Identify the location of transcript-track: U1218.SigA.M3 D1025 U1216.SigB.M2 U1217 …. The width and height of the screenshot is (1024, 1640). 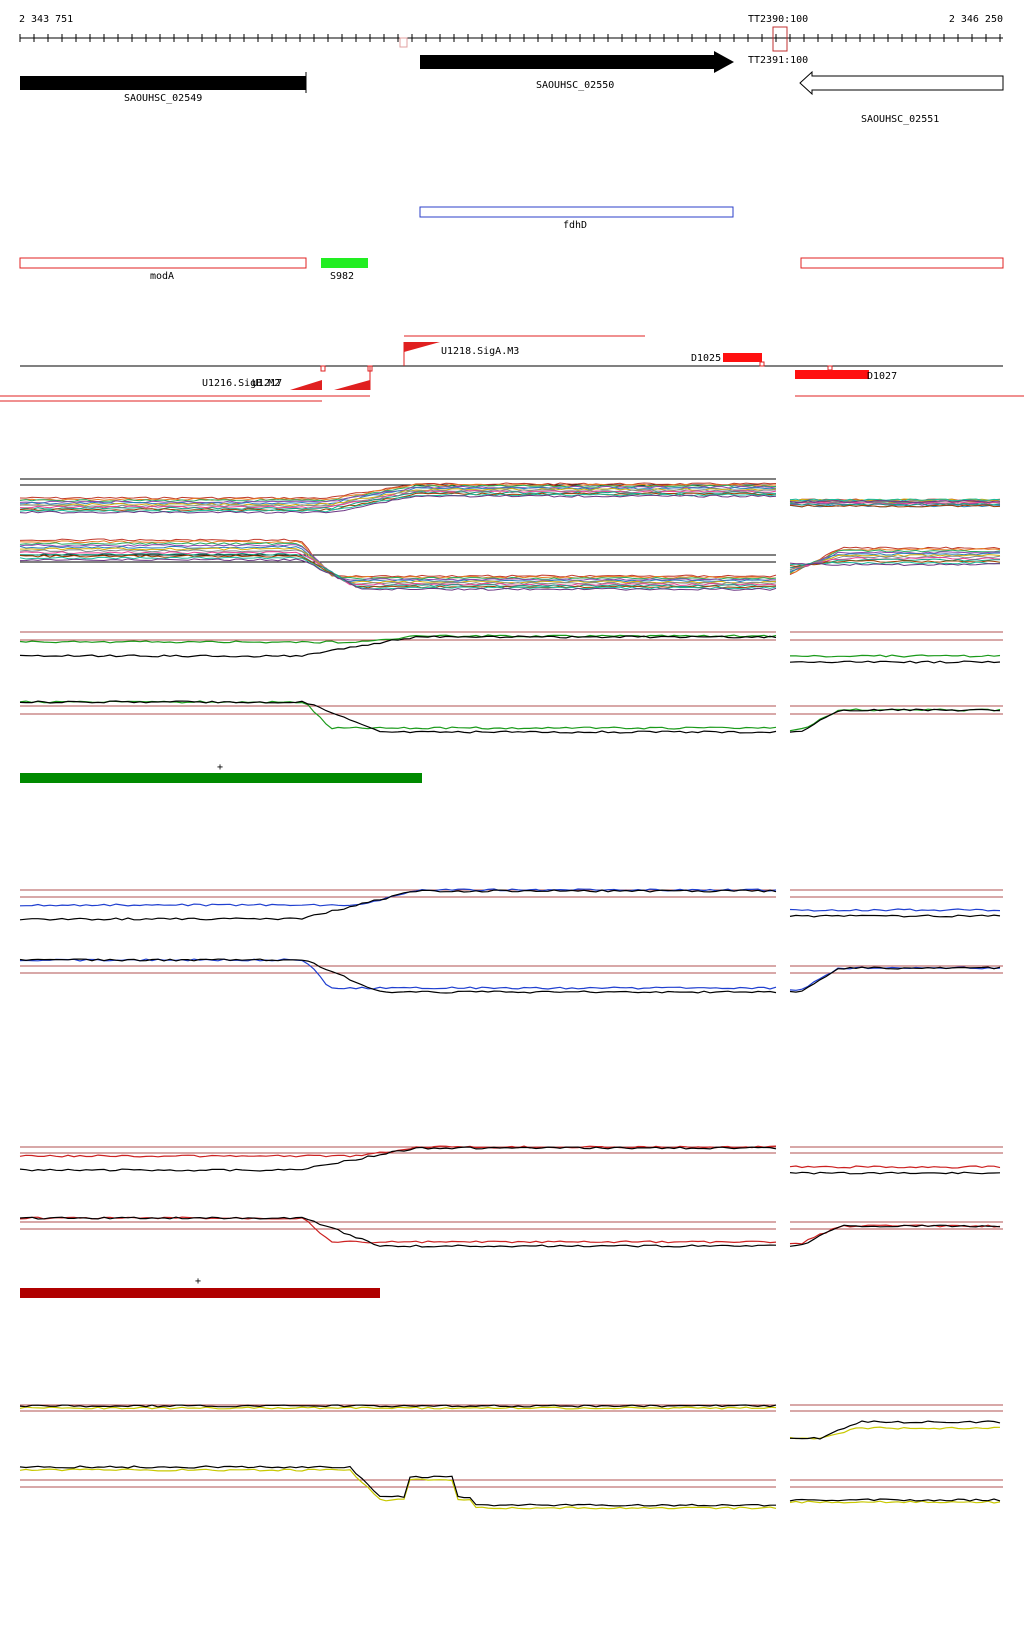
(512, 368).